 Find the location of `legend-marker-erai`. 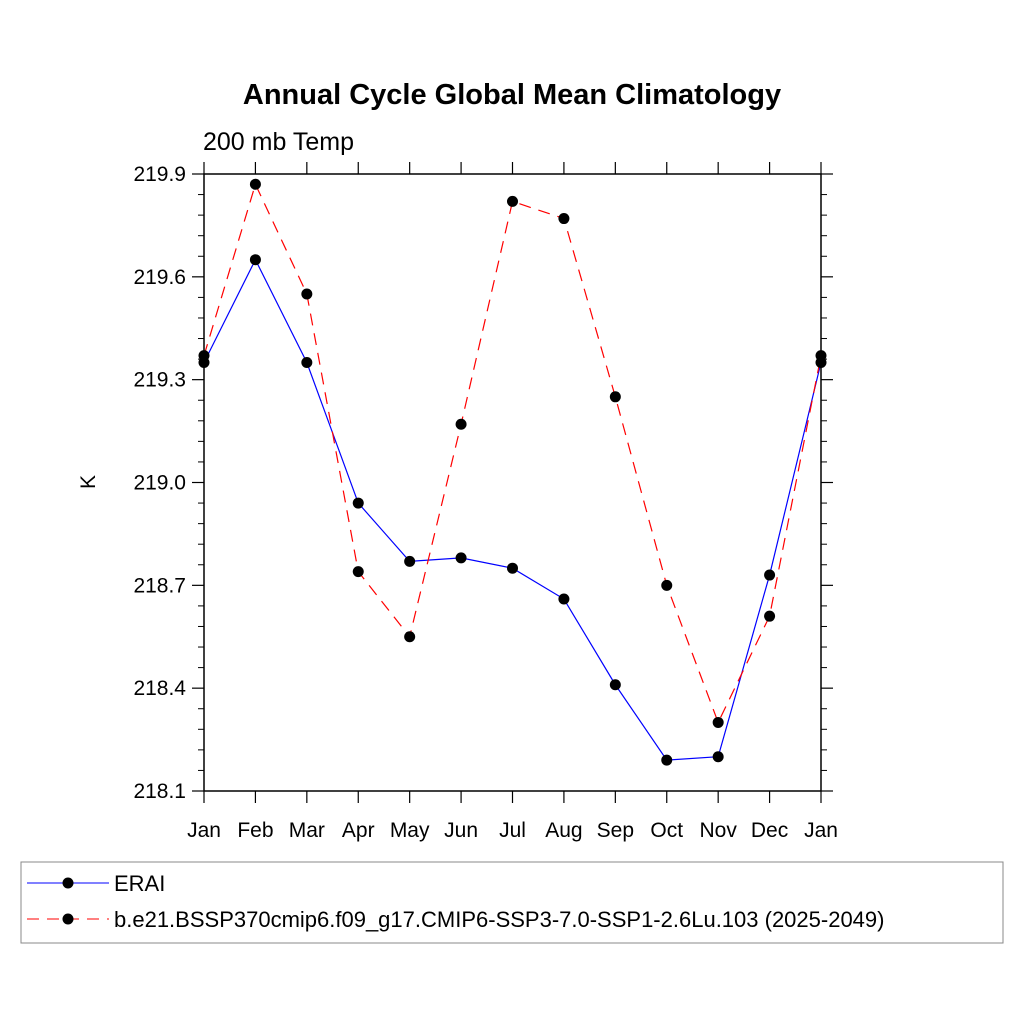

legend-marker-erai is located at coordinates (68, 883).